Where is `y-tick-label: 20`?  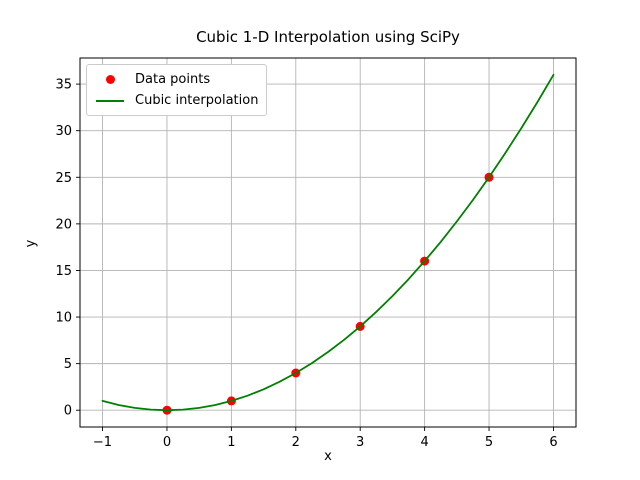
y-tick-label: 20 is located at coordinates (63, 224).